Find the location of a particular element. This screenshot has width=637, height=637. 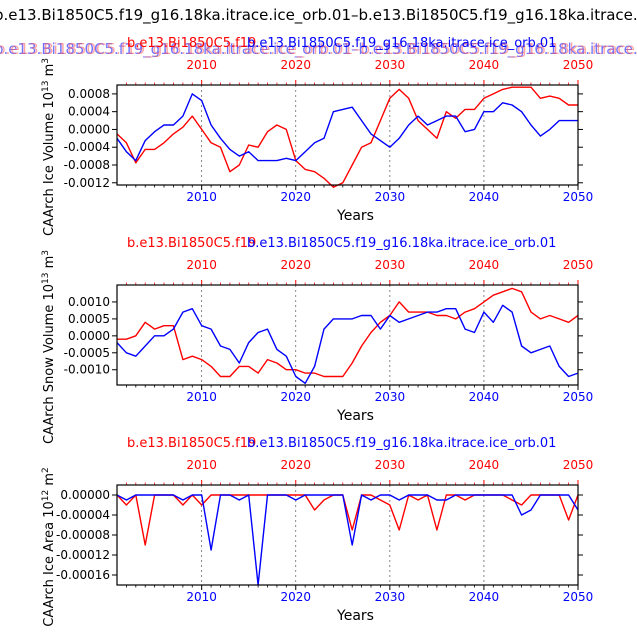

y-axis-label: CAArch Ice Volume 1013 m3 is located at coordinates (49, 147).